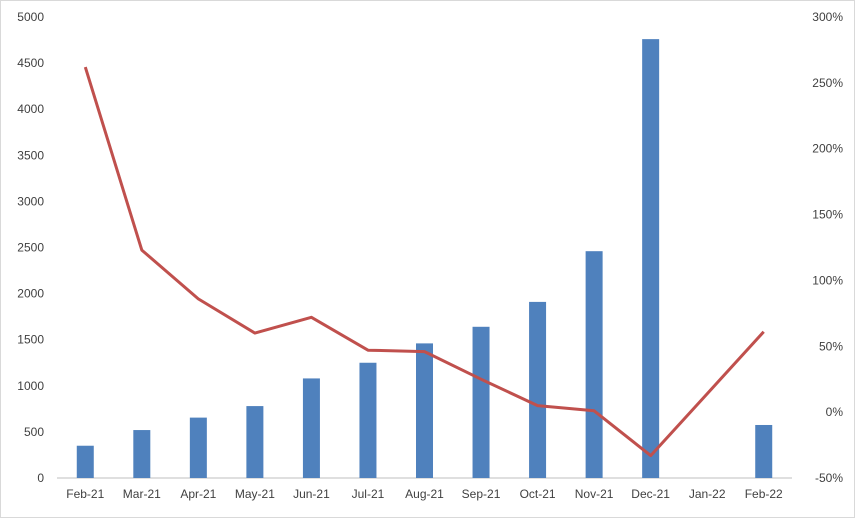 This screenshot has height=518, width=855. I want to click on y-tick-label: 500, so click(34, 432).